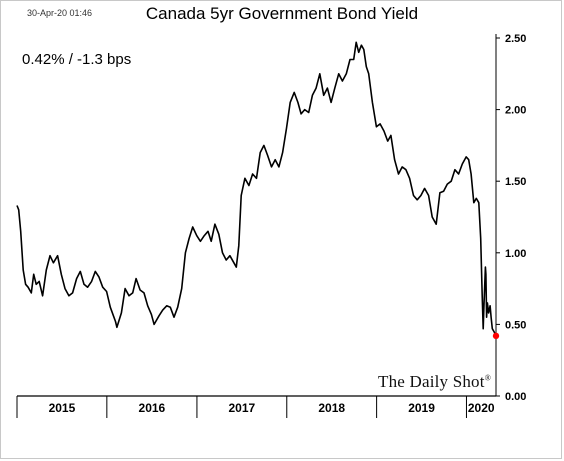 The width and height of the screenshot is (564, 461). What do you see at coordinates (515, 254) in the screenshot?
I see `y-tick-label: 1.00` at bounding box center [515, 254].